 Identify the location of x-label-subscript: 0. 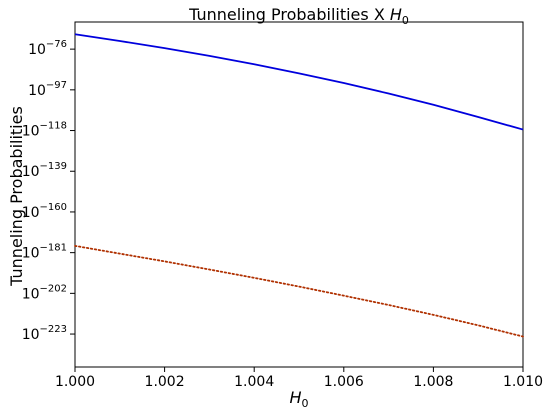
(305, 403).